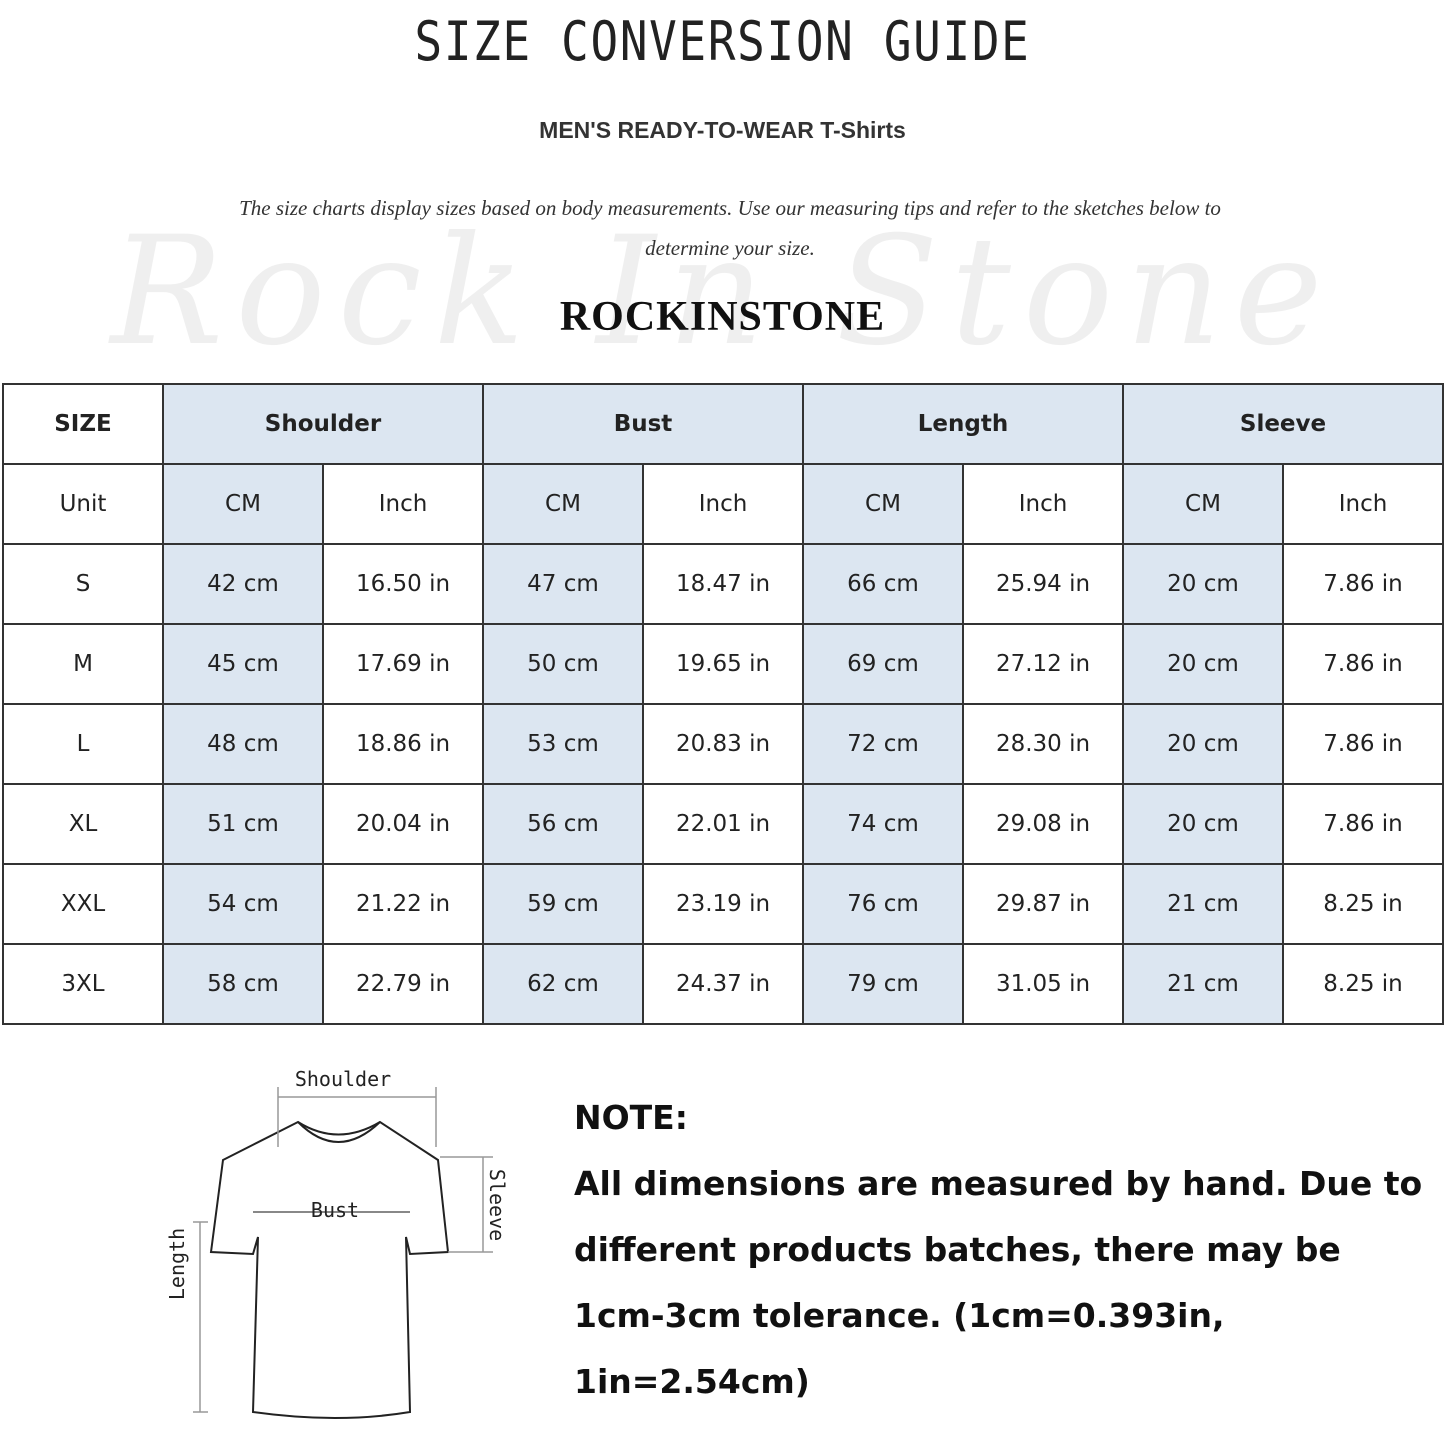 The width and height of the screenshot is (1445, 1445). Describe the element at coordinates (83, 664) in the screenshot. I see `size-label: M` at that location.